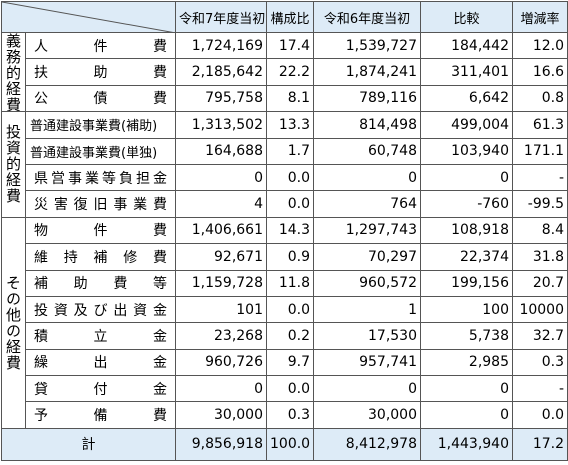 This screenshot has height=465, width=568. Describe the element at coordinates (367, 309) in the screenshot. I see `value-cell: 1` at that location.